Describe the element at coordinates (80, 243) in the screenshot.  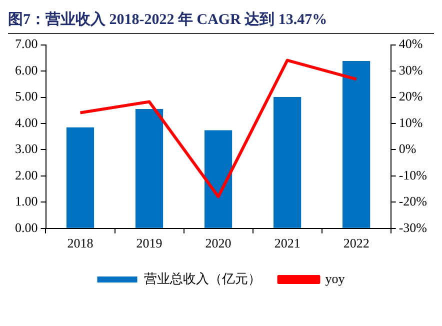
I see `x-tick-label: 2018` at that location.